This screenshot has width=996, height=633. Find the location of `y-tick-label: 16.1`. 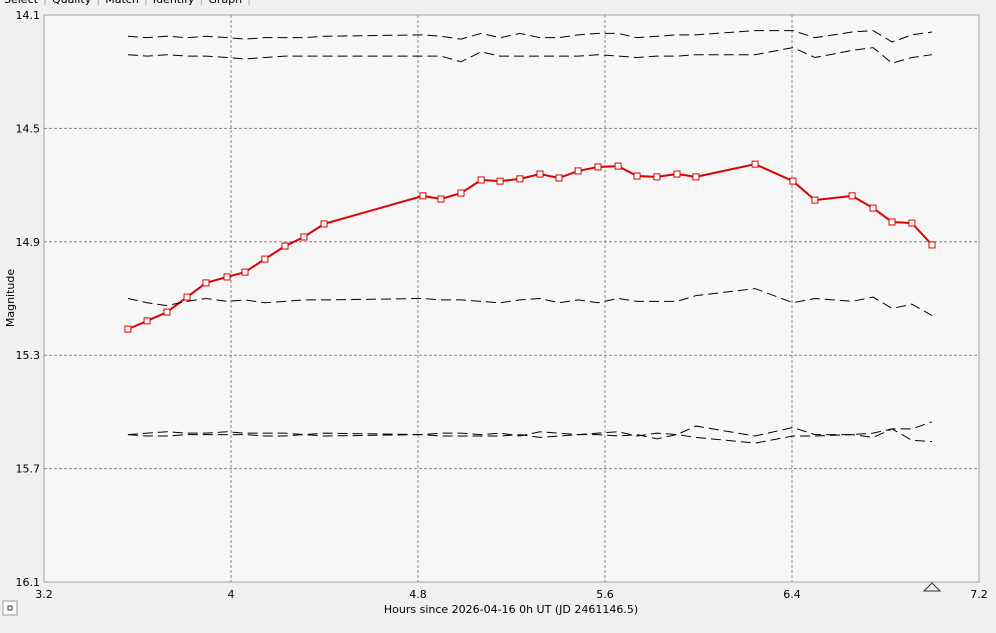

y-tick-label: 16.1 is located at coordinates (28, 582).